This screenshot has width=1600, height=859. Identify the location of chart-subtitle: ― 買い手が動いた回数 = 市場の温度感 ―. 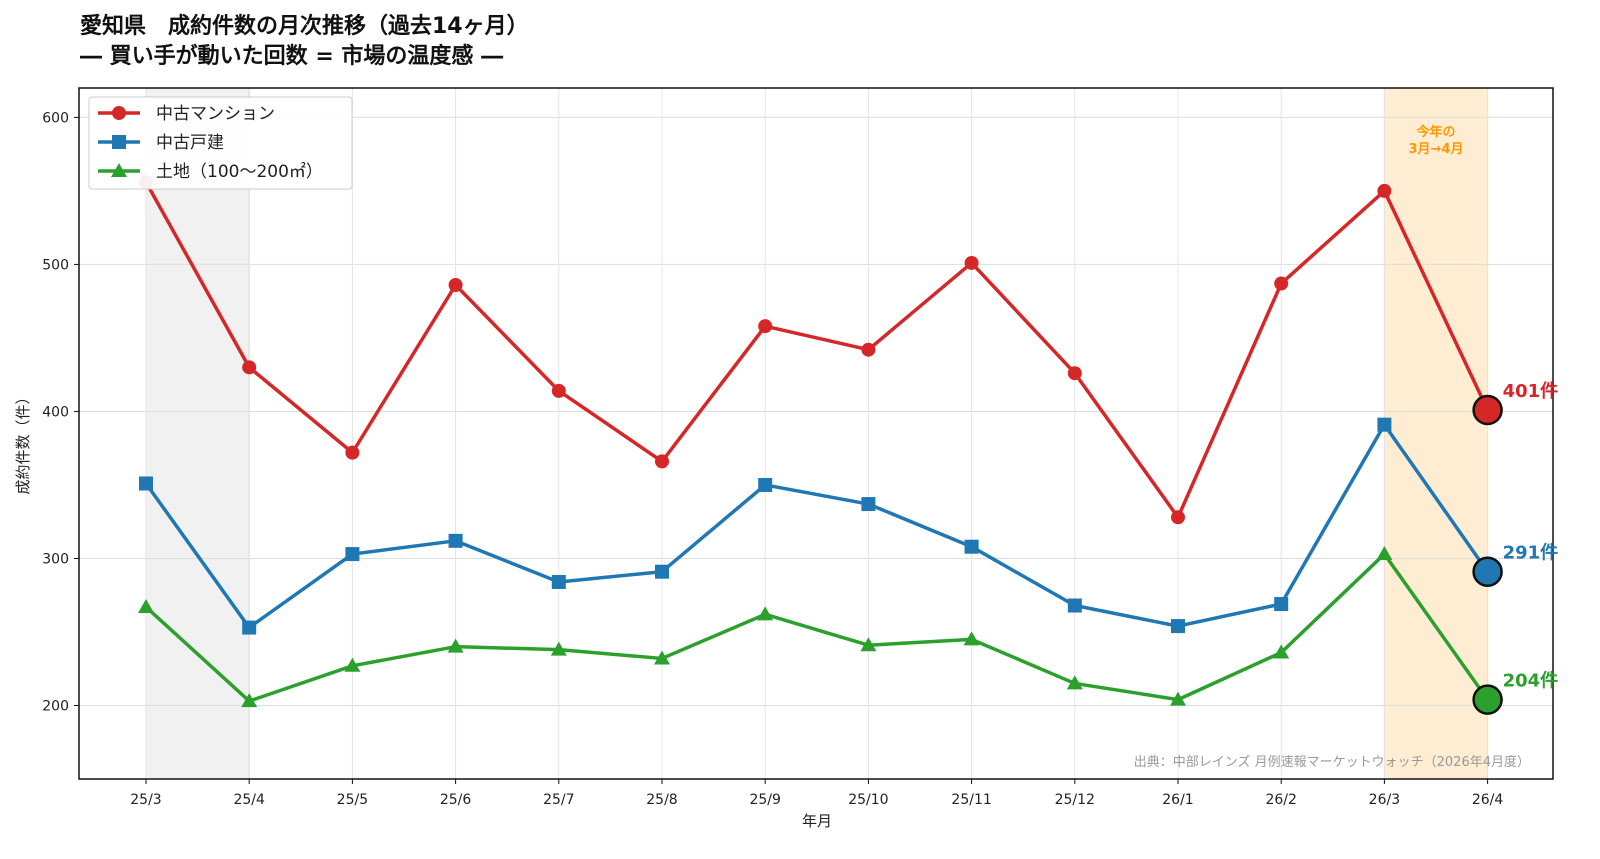
(292, 56).